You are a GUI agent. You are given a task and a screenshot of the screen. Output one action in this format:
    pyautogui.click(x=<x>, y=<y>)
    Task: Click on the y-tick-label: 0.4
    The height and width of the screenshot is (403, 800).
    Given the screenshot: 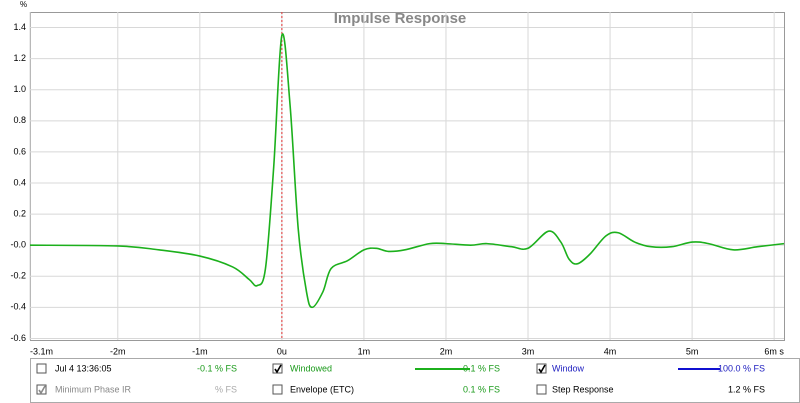 What is the action you would take?
    pyautogui.click(x=19, y=182)
    